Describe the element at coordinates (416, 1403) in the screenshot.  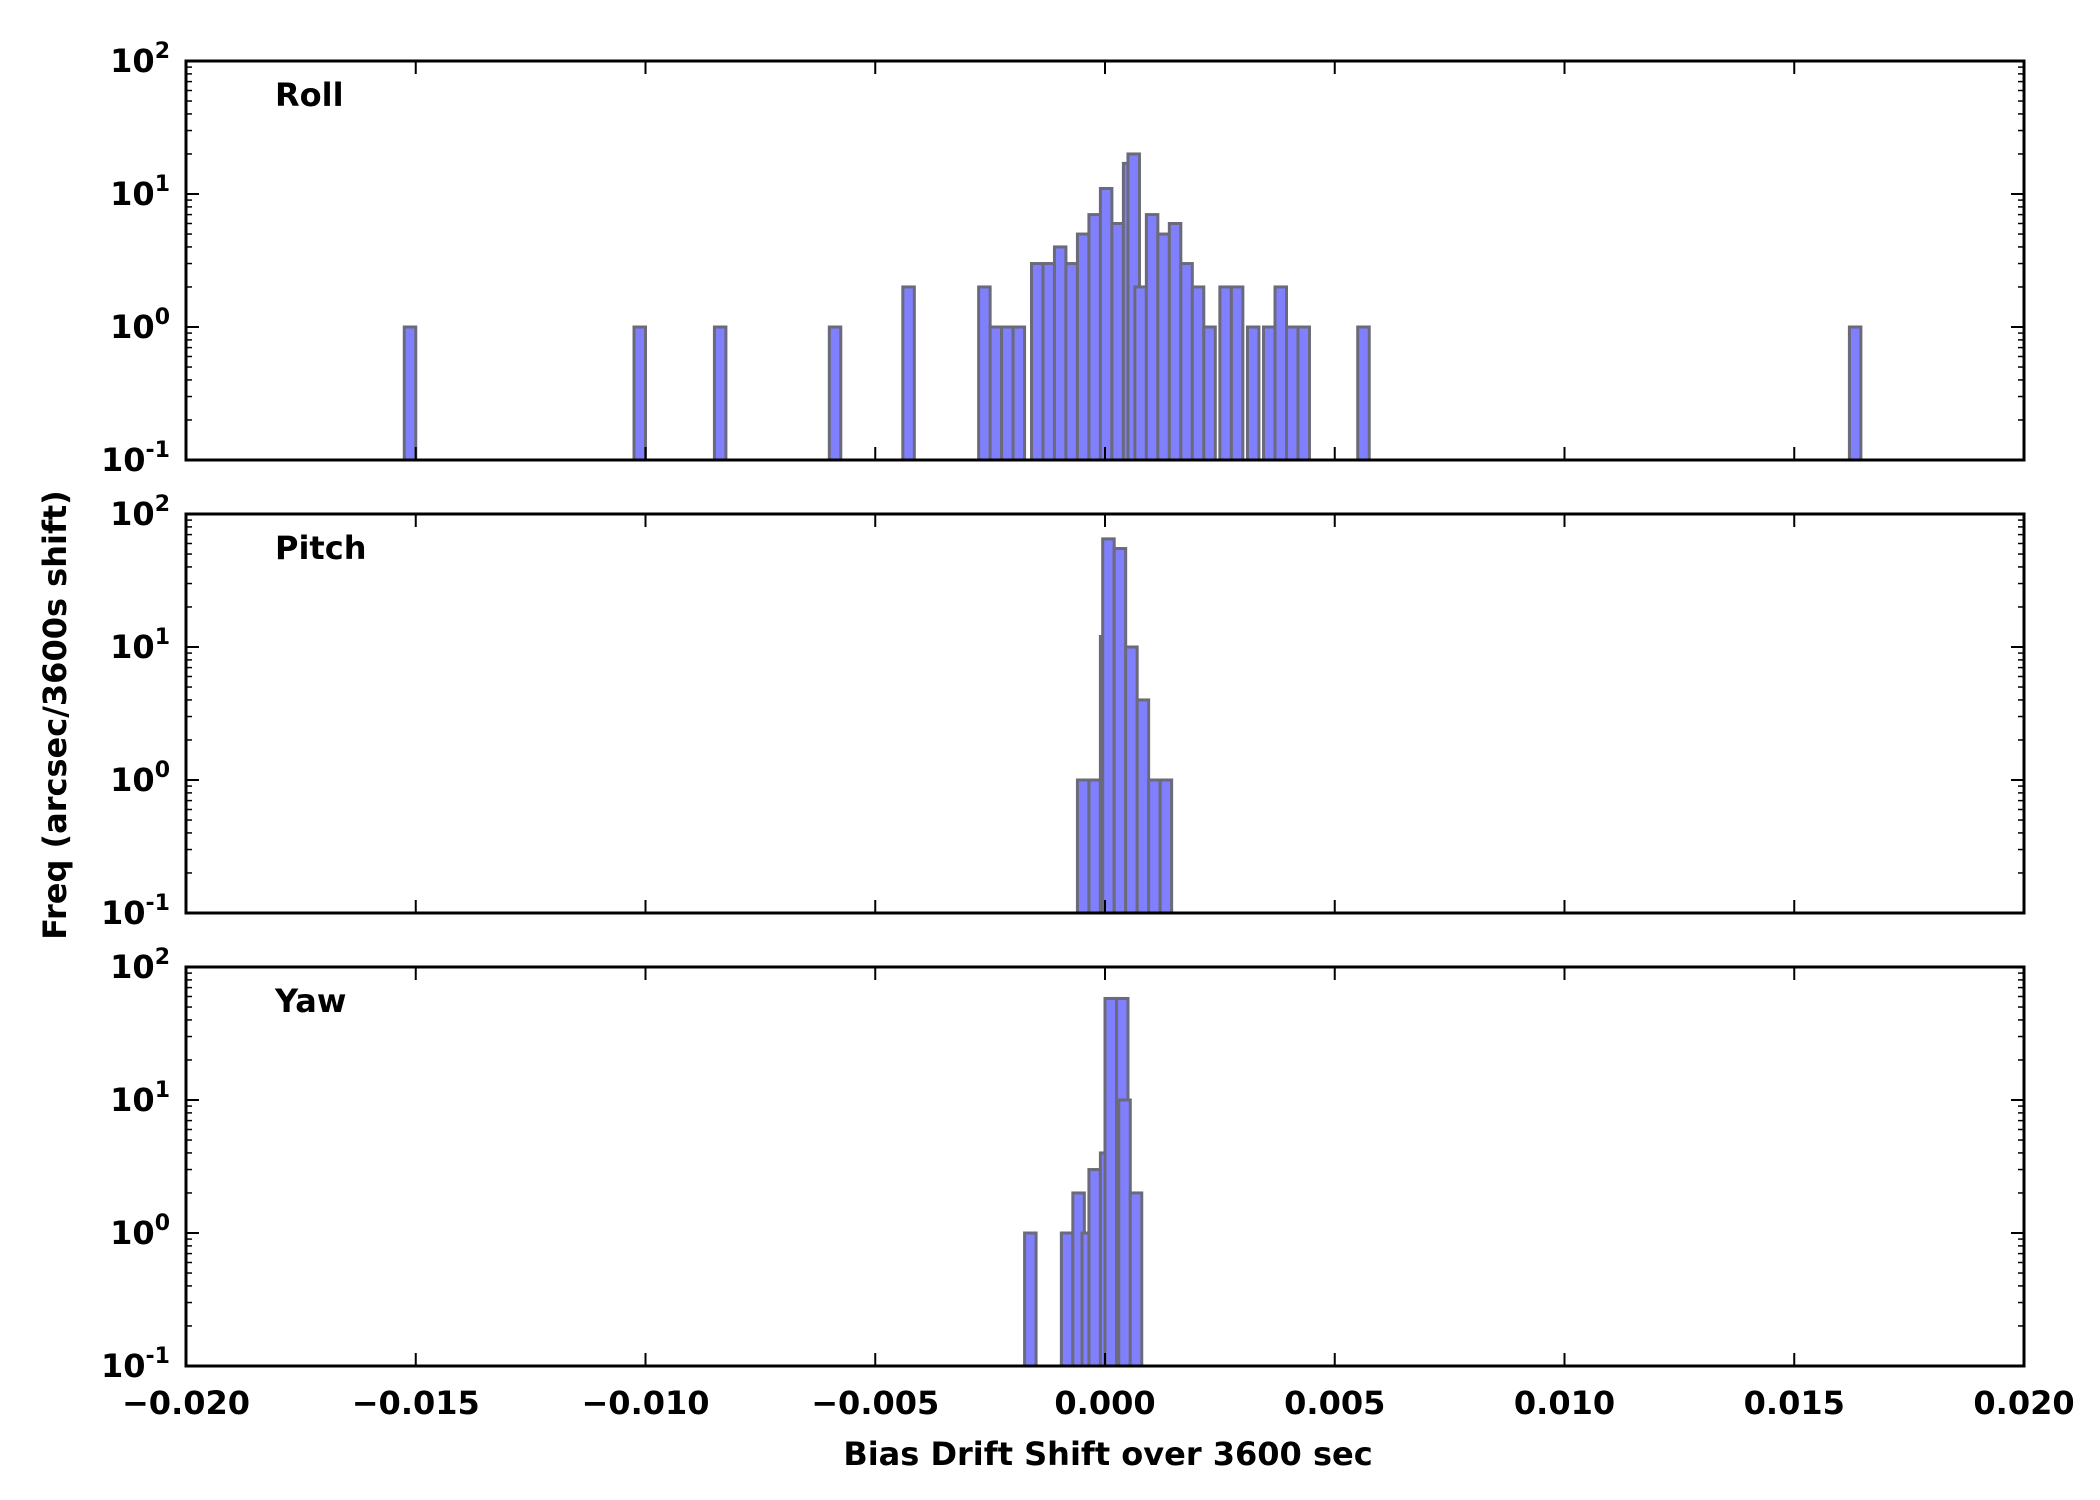
I see `x-tick-label: −0.015` at that location.